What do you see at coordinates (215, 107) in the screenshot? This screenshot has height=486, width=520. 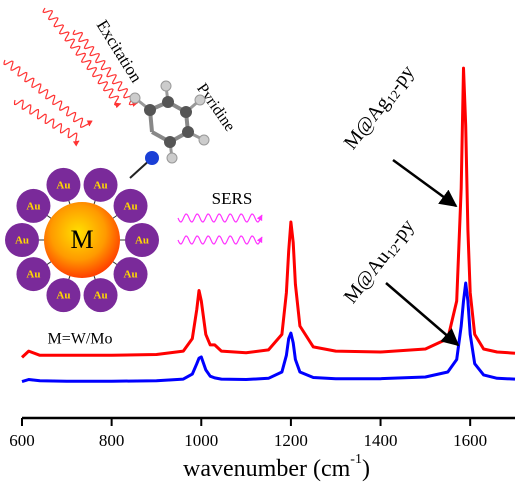 I see `molecule-label: Pyridine` at bounding box center [215, 107].